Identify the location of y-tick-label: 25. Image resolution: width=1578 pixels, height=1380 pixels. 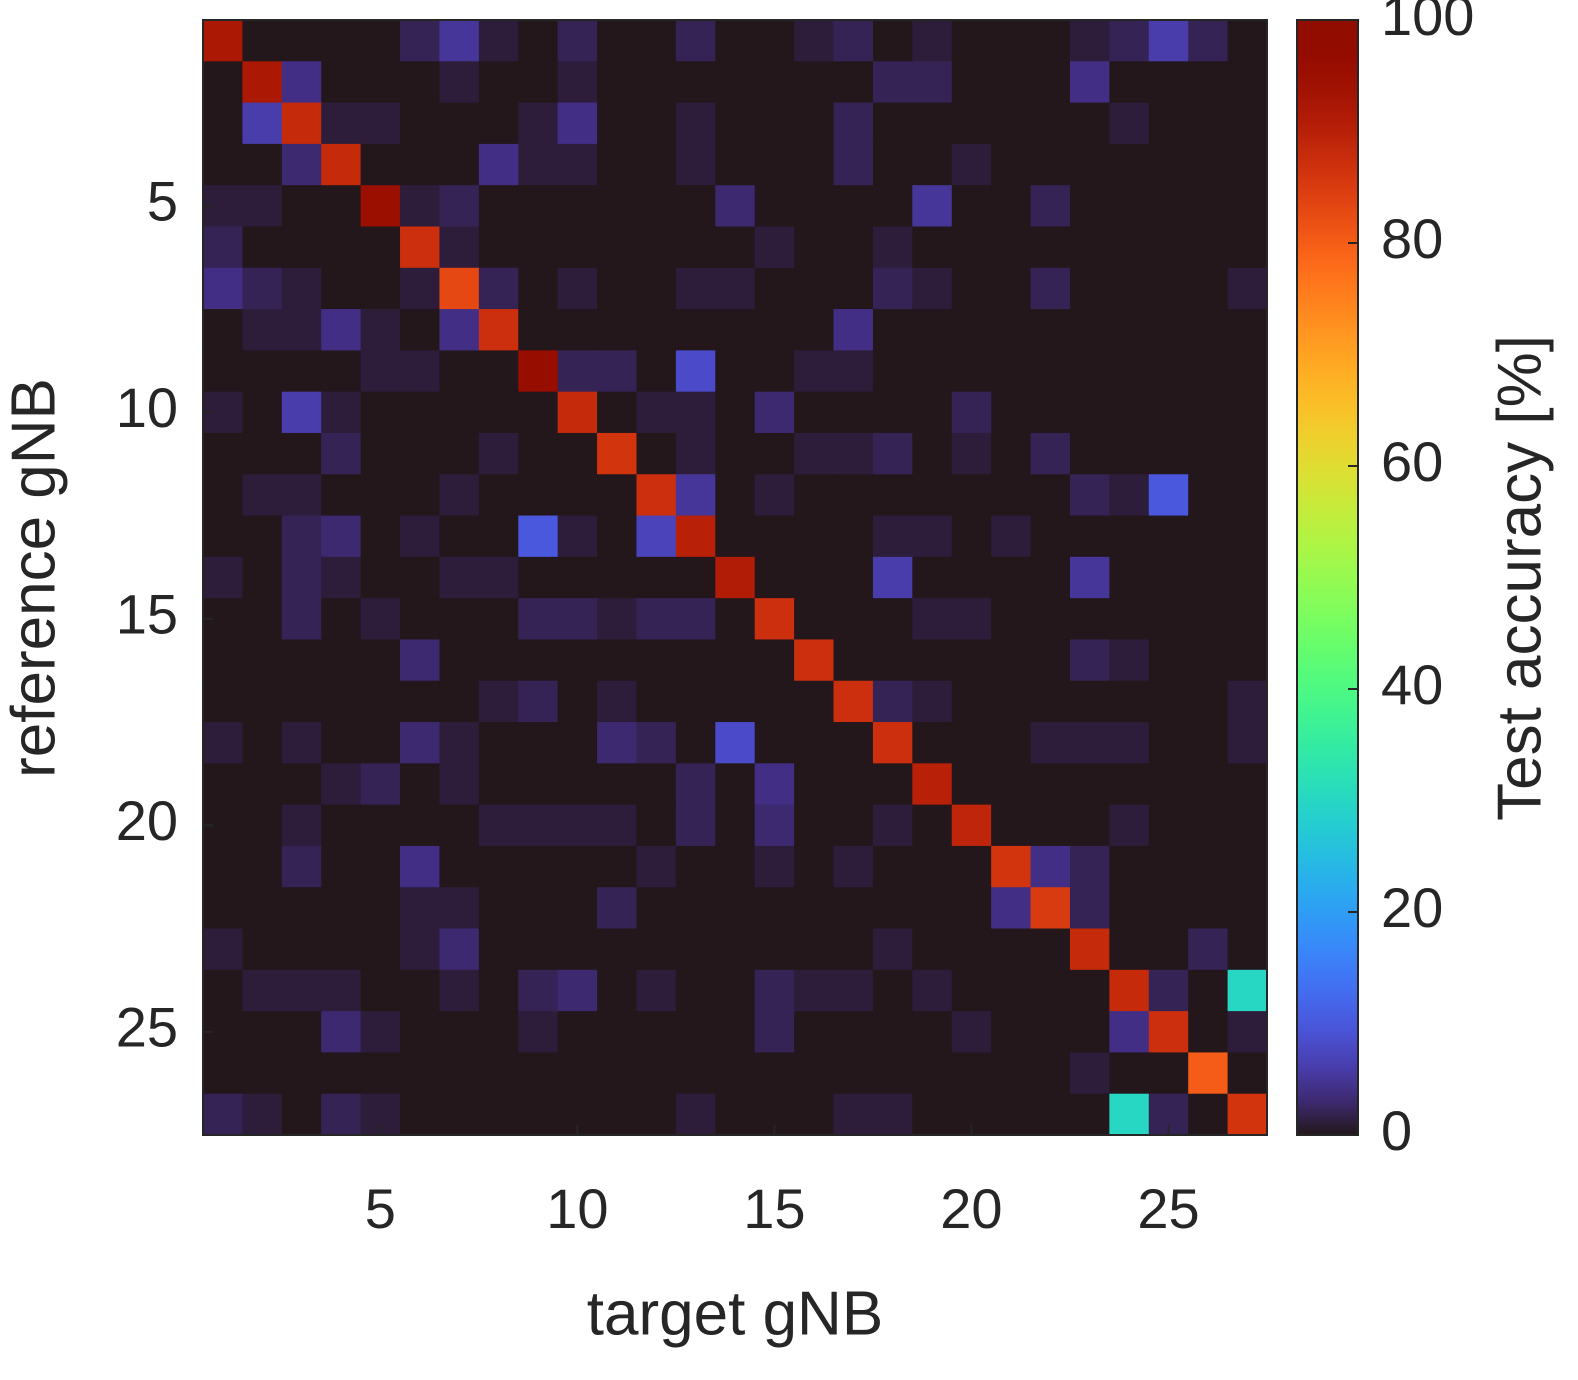
(147, 1027).